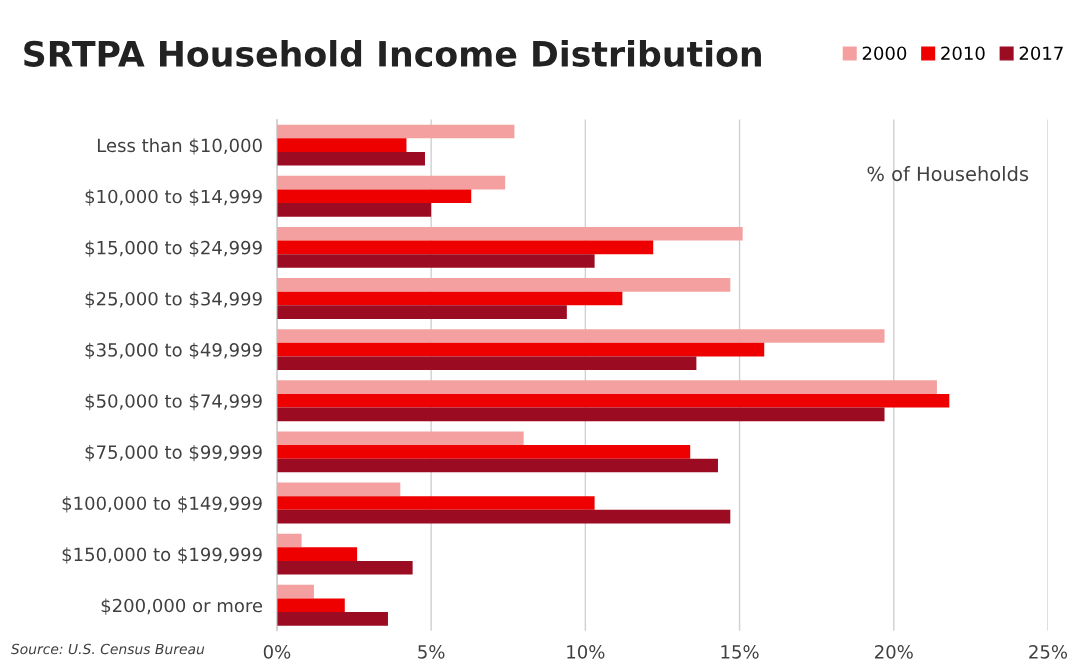 Image resolution: width=1086 pixels, height=664 pixels. Describe the element at coordinates (162, 504) in the screenshot. I see `y-tick-label: $100,000 to $149,999` at that location.